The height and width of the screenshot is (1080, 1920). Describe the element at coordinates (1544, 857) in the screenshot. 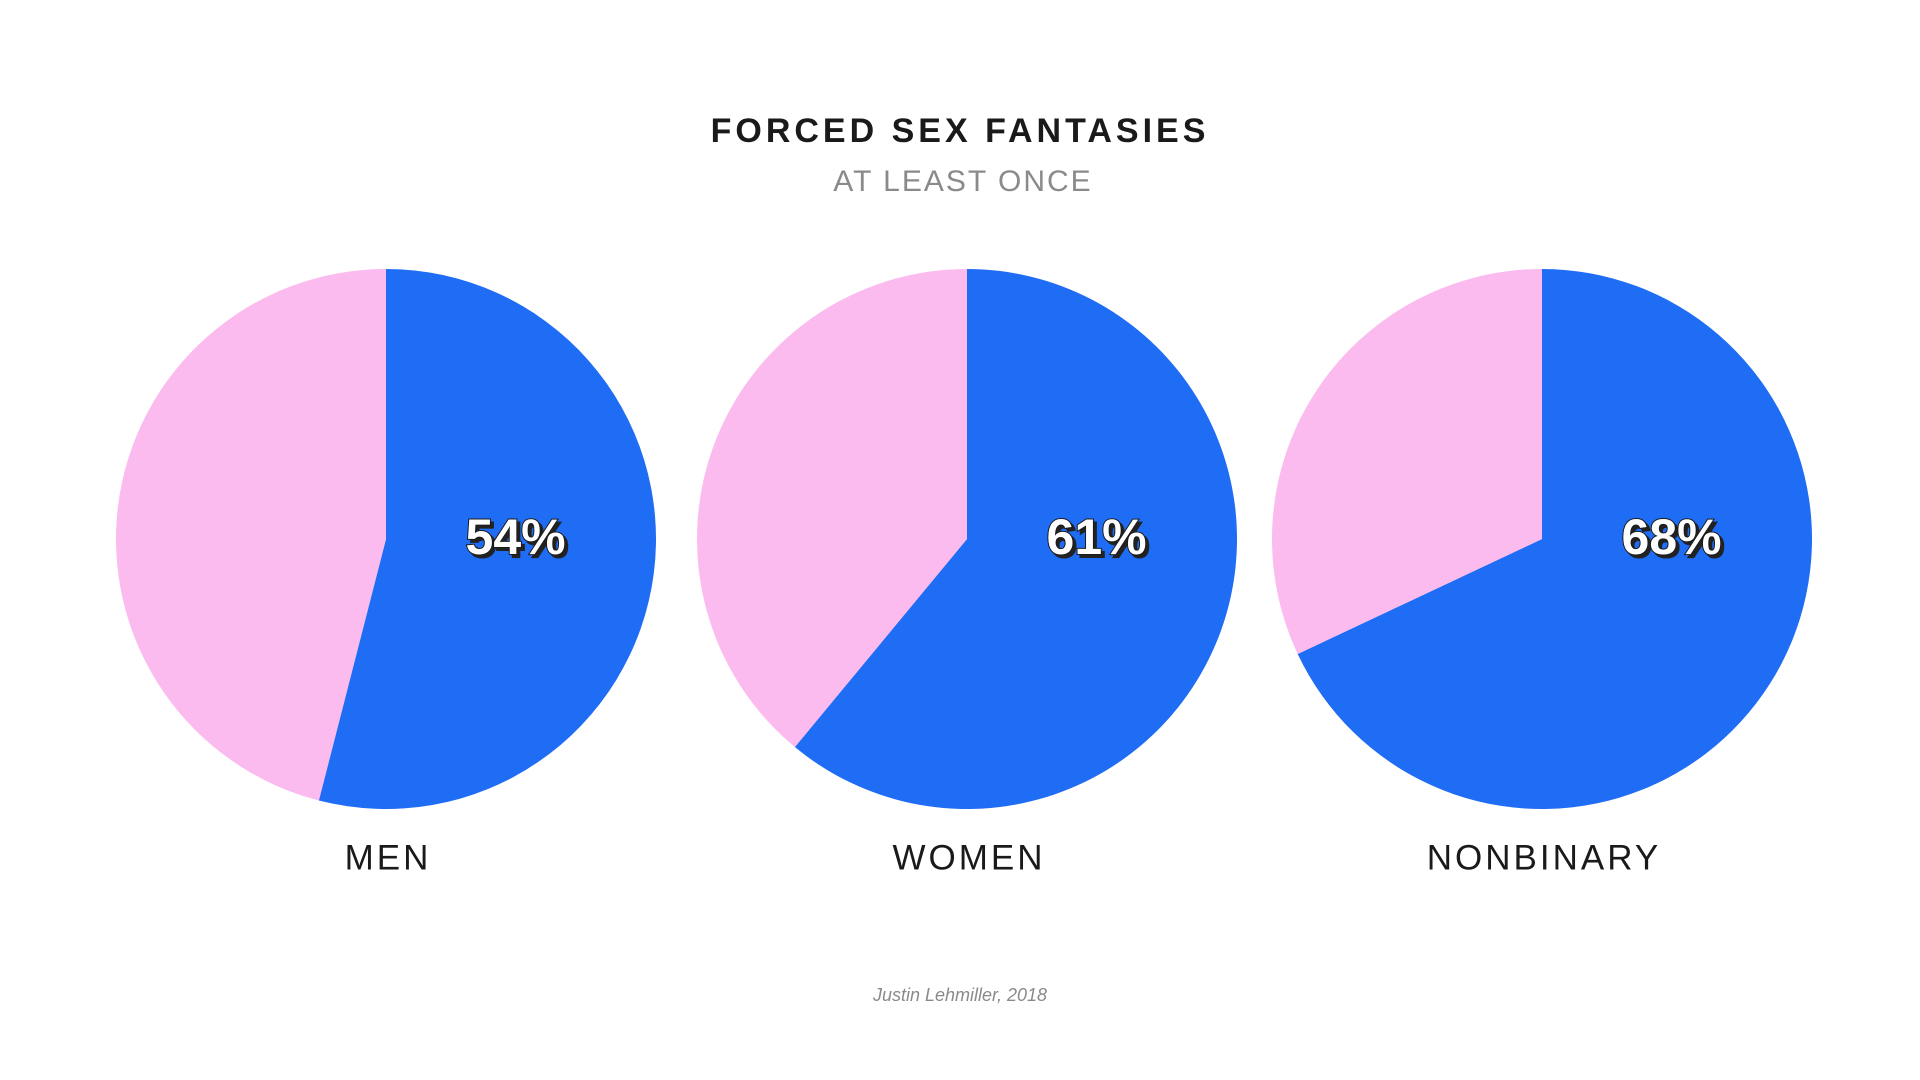

I see `pie-label: NONBINARY` at that location.